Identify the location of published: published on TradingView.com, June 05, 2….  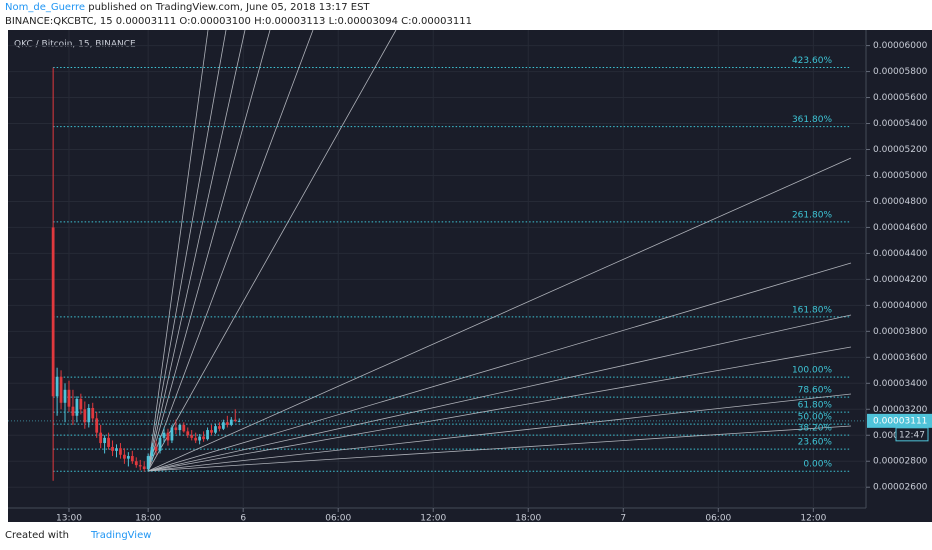
(227, 7).